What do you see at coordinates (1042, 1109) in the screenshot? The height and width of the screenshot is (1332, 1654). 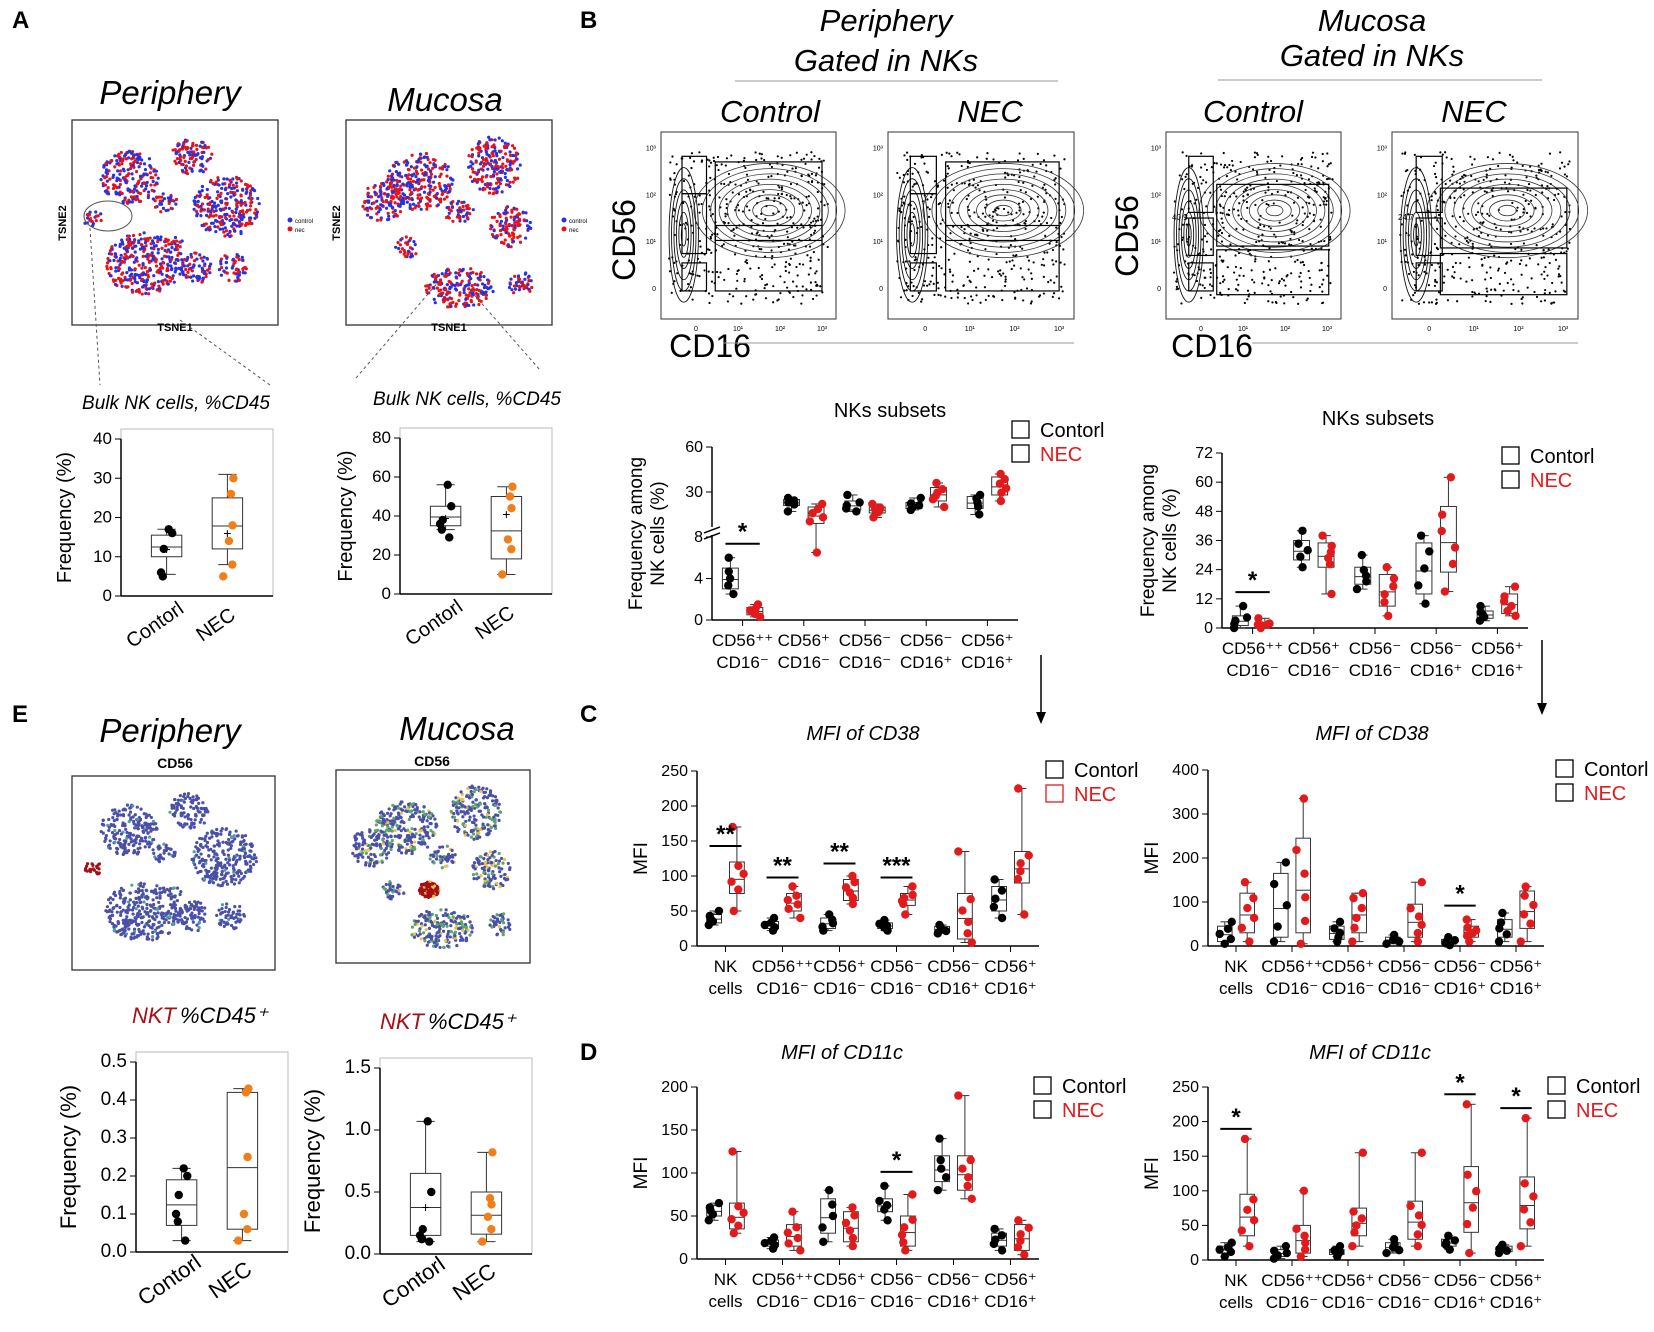 I see `legend-swatch-nec` at bounding box center [1042, 1109].